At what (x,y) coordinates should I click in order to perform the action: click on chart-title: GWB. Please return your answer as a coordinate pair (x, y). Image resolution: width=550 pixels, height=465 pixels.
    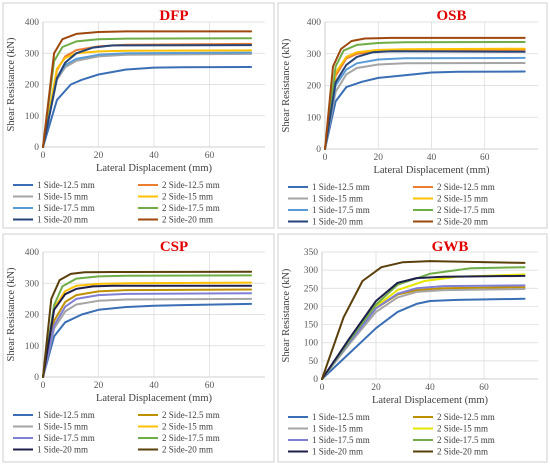
    Looking at the image, I should click on (450, 247).